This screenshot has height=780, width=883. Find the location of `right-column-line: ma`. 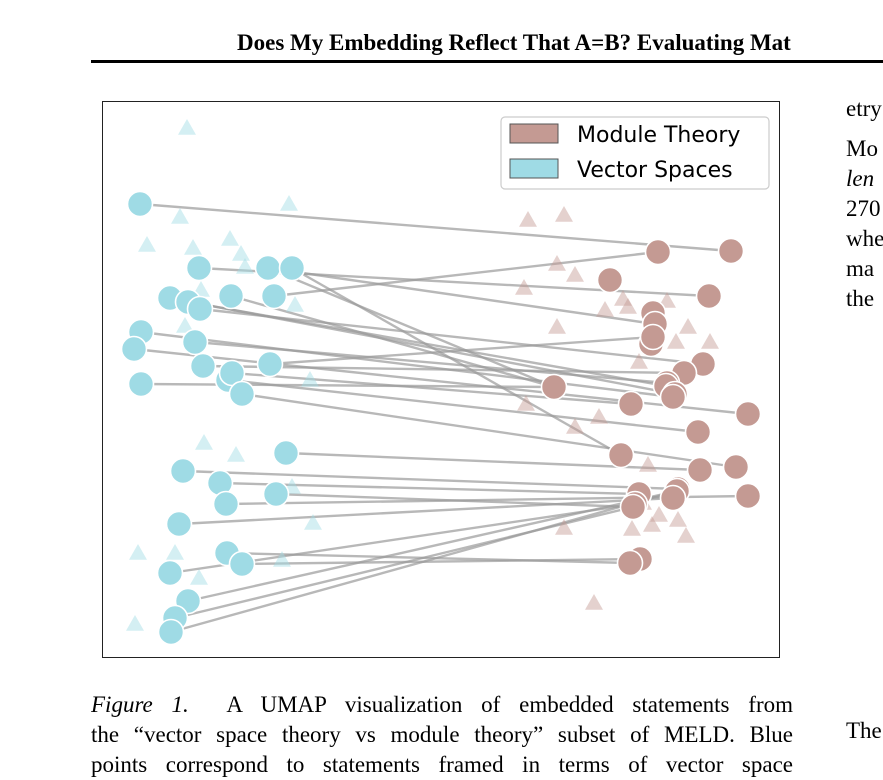

right-column-line: ma is located at coordinates (860, 268).